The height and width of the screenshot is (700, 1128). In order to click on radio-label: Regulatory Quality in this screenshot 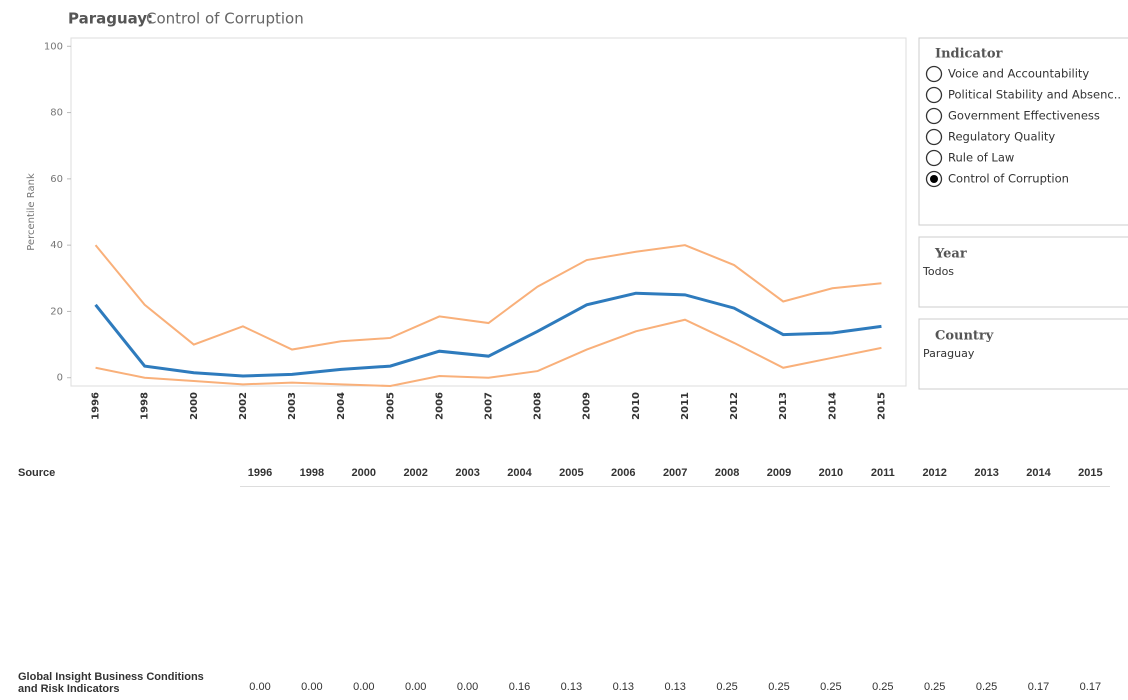, I will do `click(1001, 137)`.